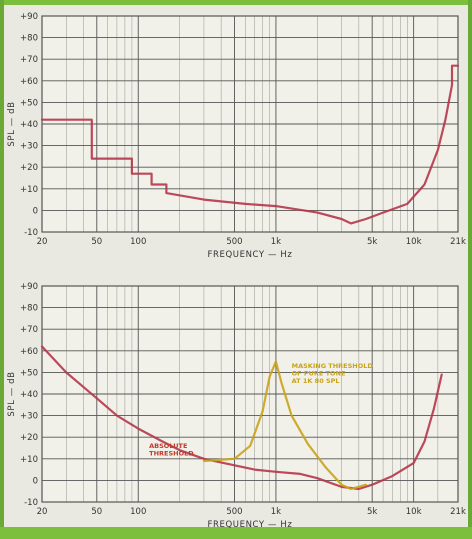 The image size is (472, 539). What do you see at coordinates (316, 381) in the screenshot?
I see `annotation-line: AT 1K 80 SPL` at bounding box center [316, 381].